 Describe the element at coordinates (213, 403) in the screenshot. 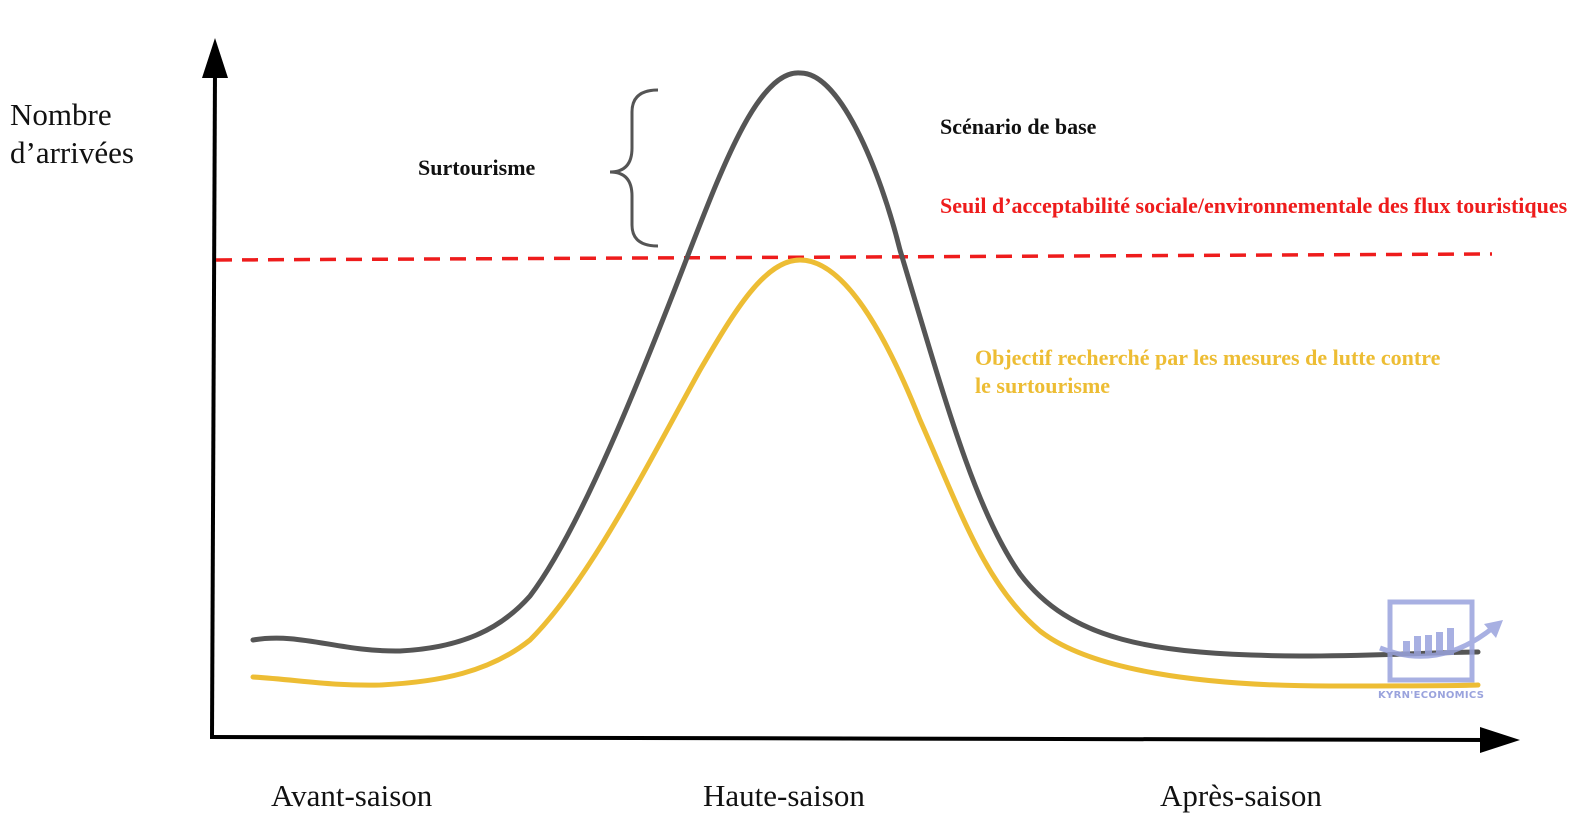

I see `y-axis` at that location.